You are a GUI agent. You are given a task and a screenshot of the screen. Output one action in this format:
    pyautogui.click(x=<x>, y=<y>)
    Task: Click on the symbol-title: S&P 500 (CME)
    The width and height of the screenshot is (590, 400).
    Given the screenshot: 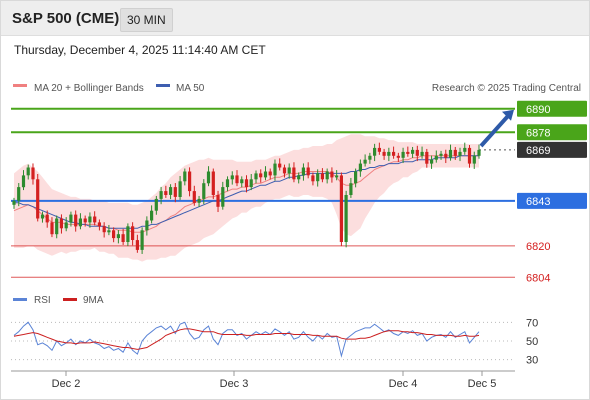 What is the action you would take?
    pyautogui.click(x=66, y=18)
    